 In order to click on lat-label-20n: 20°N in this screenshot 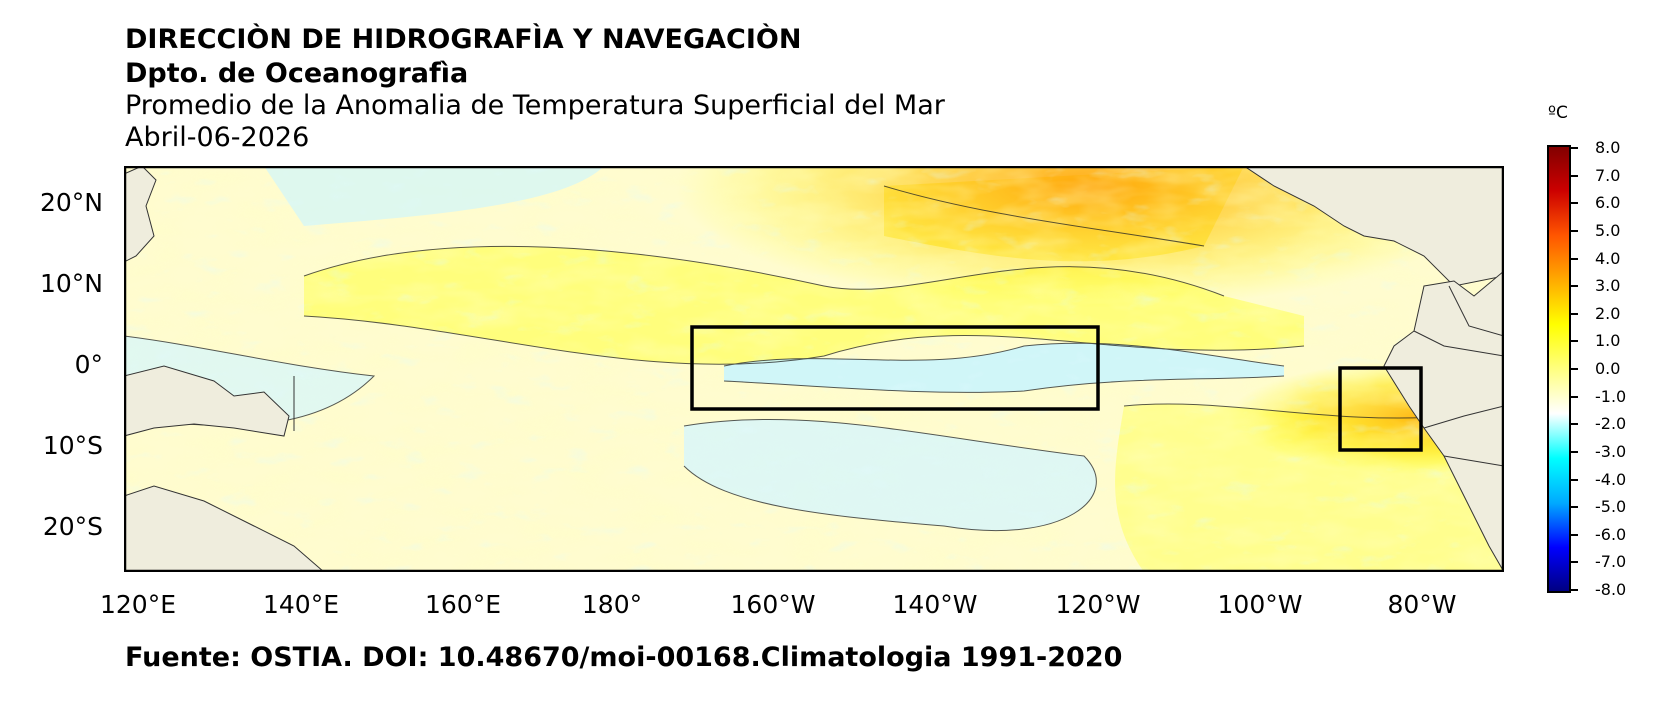, I will do `click(71, 202)`.